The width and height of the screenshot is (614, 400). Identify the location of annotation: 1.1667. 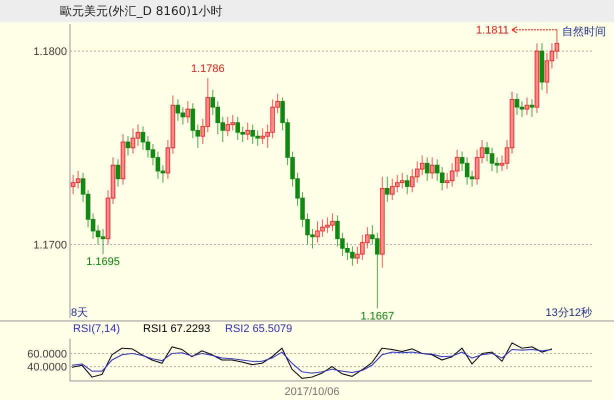
(377, 316).